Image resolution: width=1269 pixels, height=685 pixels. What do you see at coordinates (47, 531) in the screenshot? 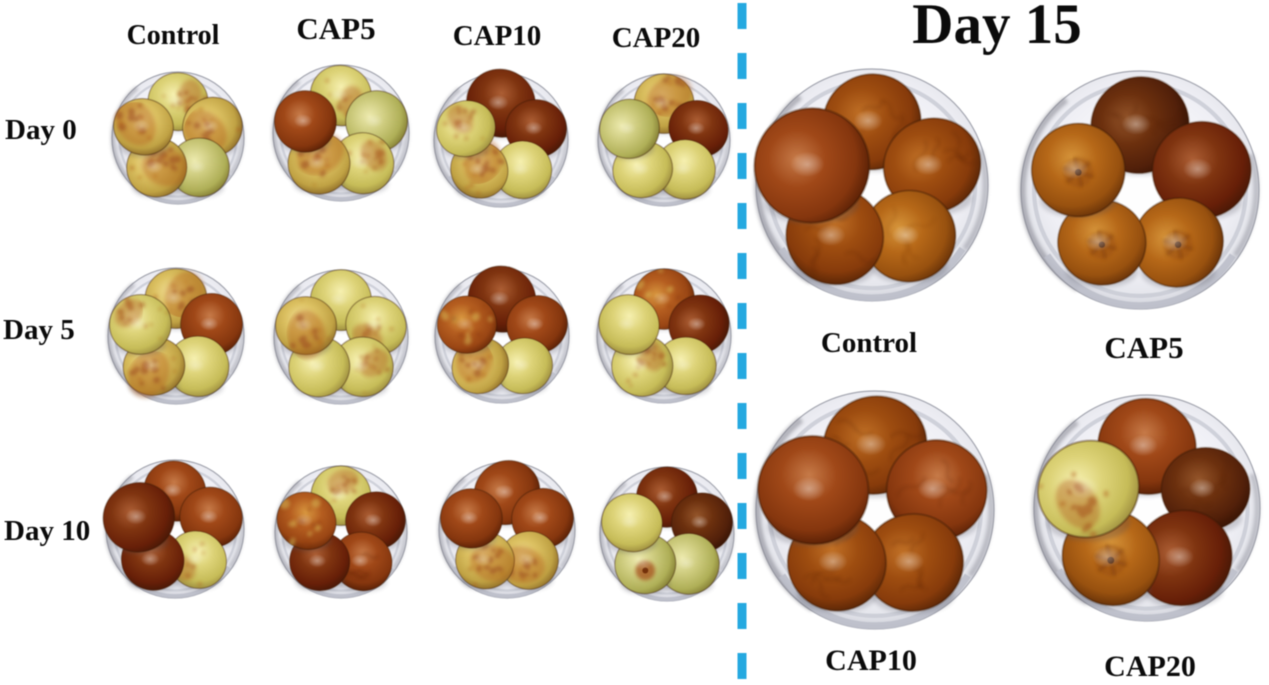
I see `svg-text: Day 10` at bounding box center [47, 531].